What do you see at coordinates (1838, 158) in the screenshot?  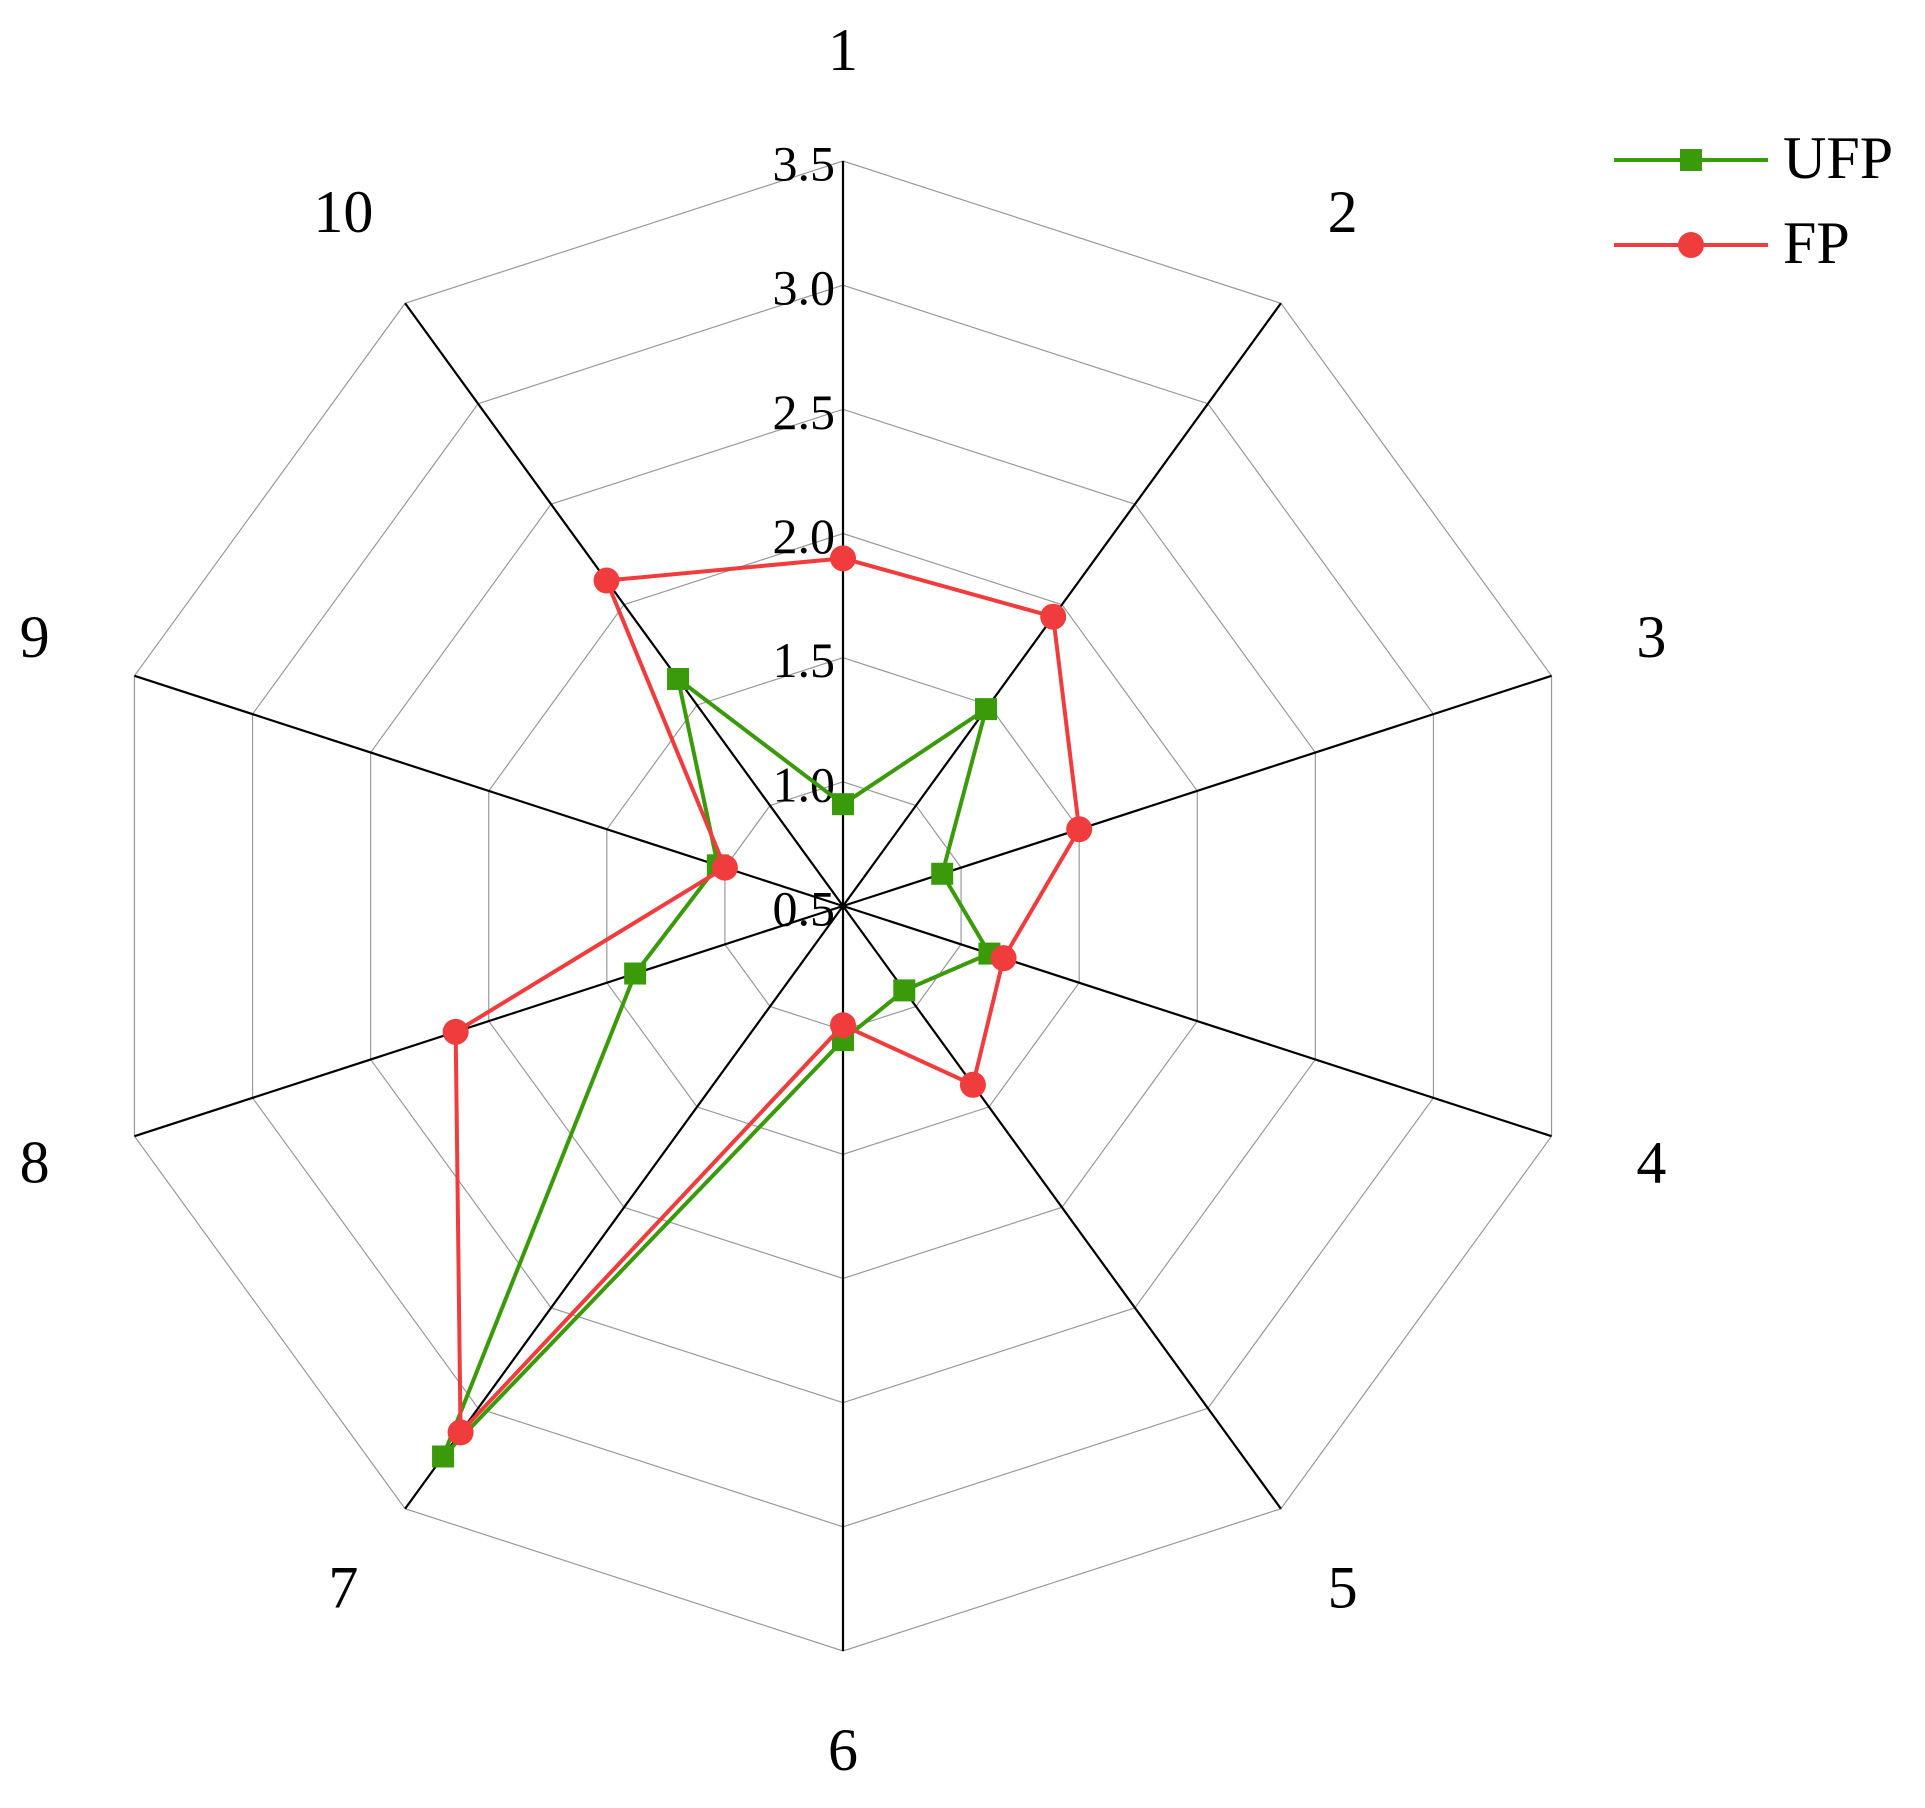 I see `legend-label: UFP` at bounding box center [1838, 158].